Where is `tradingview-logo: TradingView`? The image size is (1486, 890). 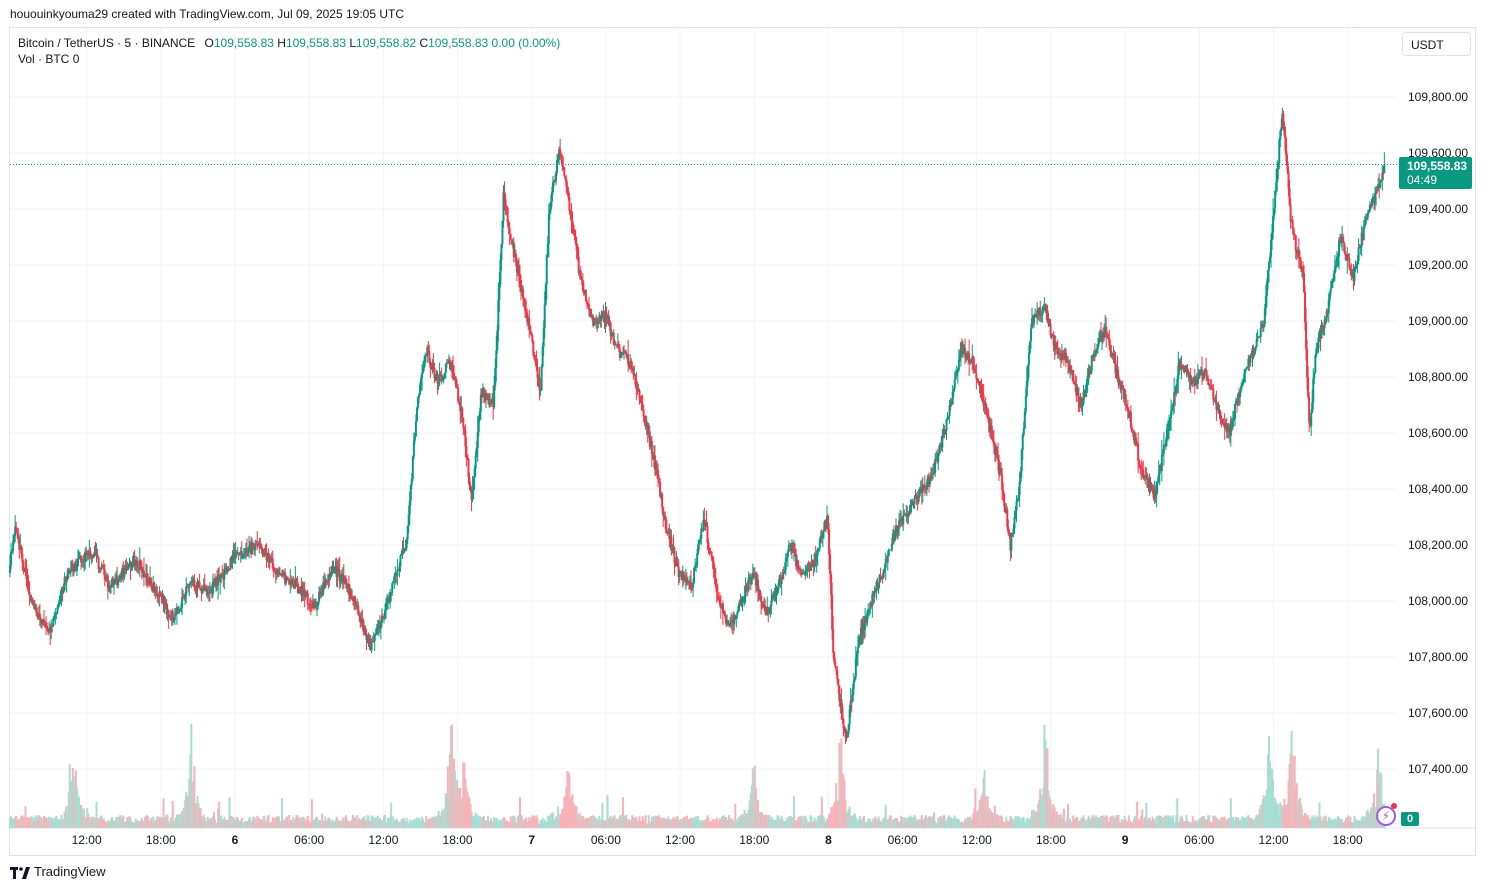 tradingview-logo: TradingView is located at coordinates (58, 871).